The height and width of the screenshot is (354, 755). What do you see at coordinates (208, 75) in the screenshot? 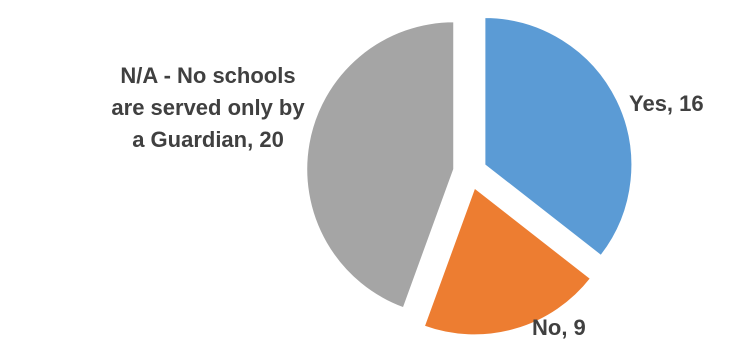
I see `data-label-na-line-1: N/A - No schools` at bounding box center [208, 75].